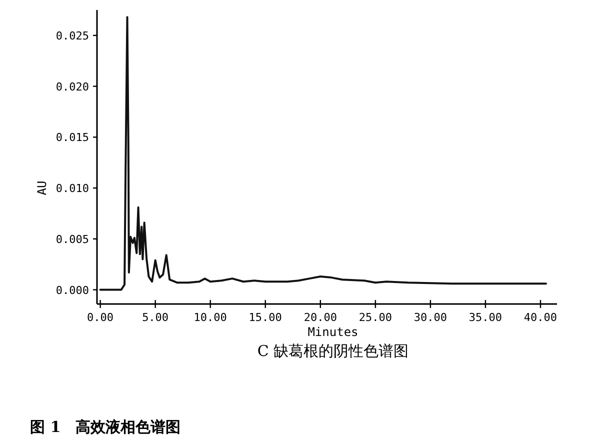 The image size is (597, 440). Describe the element at coordinates (320, 317) in the screenshot. I see `x-tick-label: 20.00` at that location.